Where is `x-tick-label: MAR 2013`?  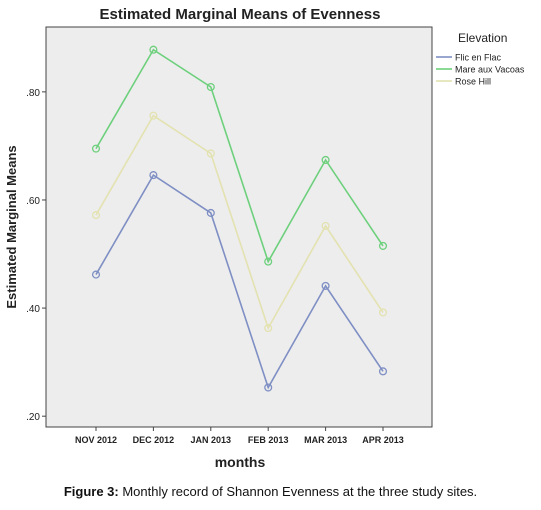 x-tick-label: MAR 2013 is located at coordinates (325, 440).